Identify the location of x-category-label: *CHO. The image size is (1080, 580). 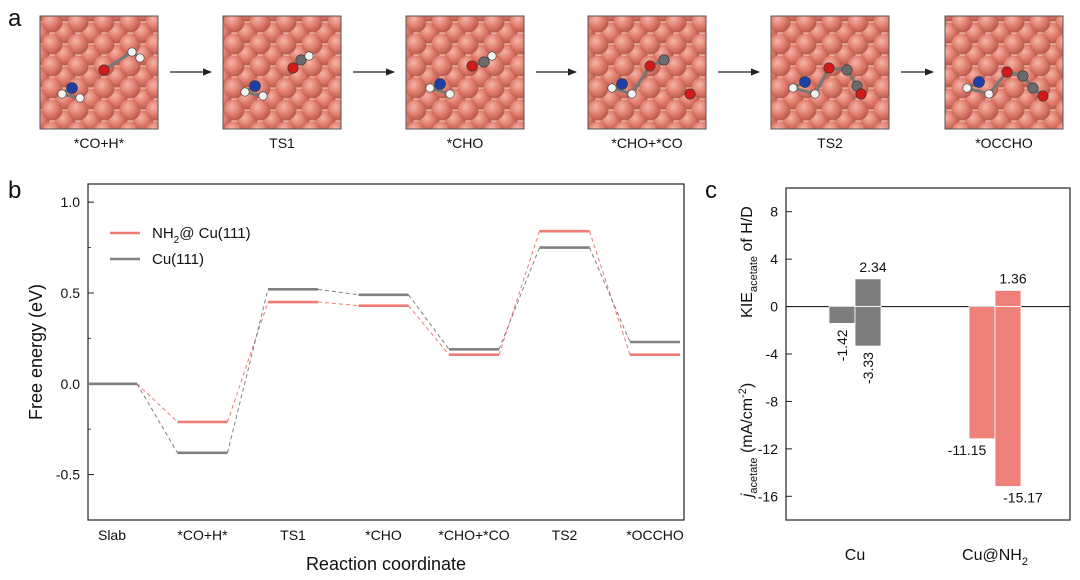
(383, 535).